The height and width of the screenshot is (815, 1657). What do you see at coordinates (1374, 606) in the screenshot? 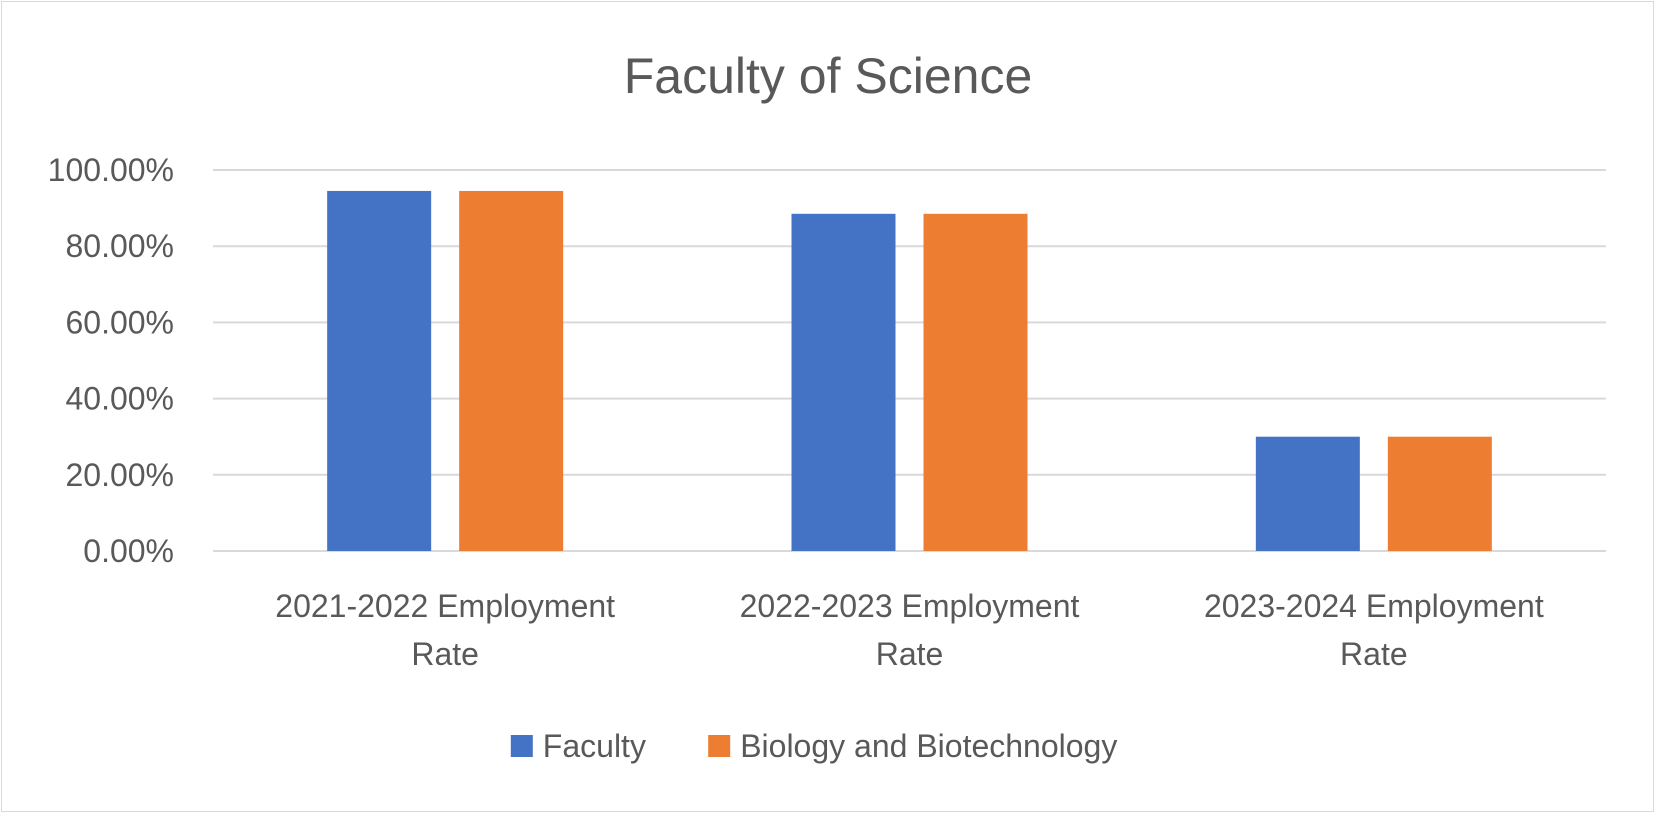
I see `x-category-label: 2023-2024 Employment` at bounding box center [1374, 606].